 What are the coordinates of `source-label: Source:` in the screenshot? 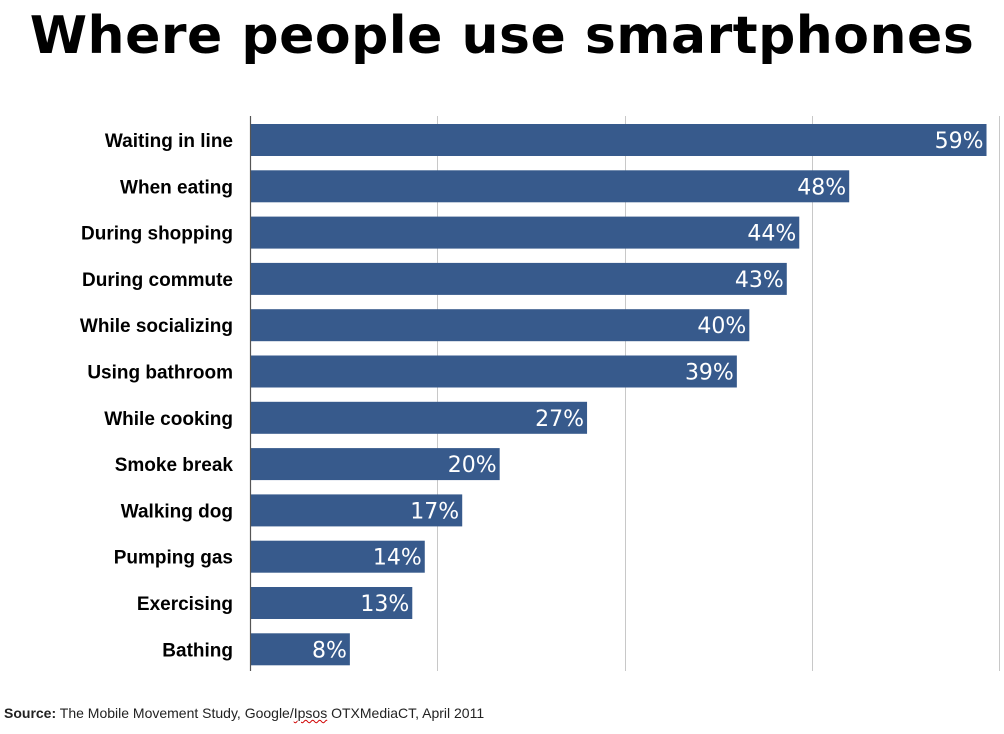 It's located at (30, 713).